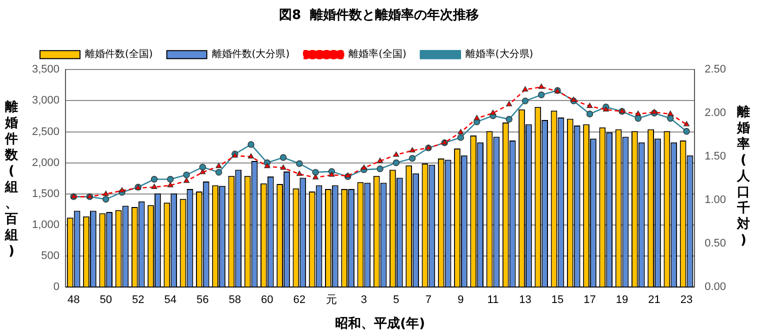 The image size is (758, 336). I want to click on x-tick-label: 21, so click(654, 300).